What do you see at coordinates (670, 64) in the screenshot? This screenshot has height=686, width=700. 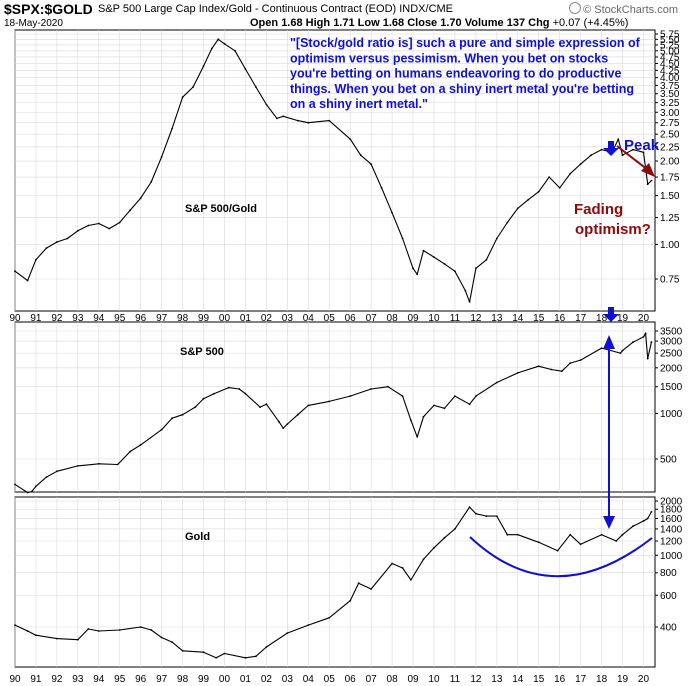 I see `y-tick-label: 4.50` at bounding box center [670, 64].